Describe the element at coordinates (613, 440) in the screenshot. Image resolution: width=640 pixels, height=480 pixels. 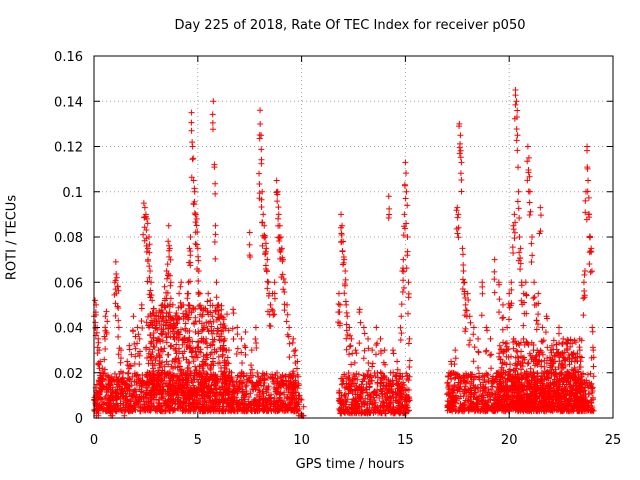
I see `x-tick-label: 25` at that location.